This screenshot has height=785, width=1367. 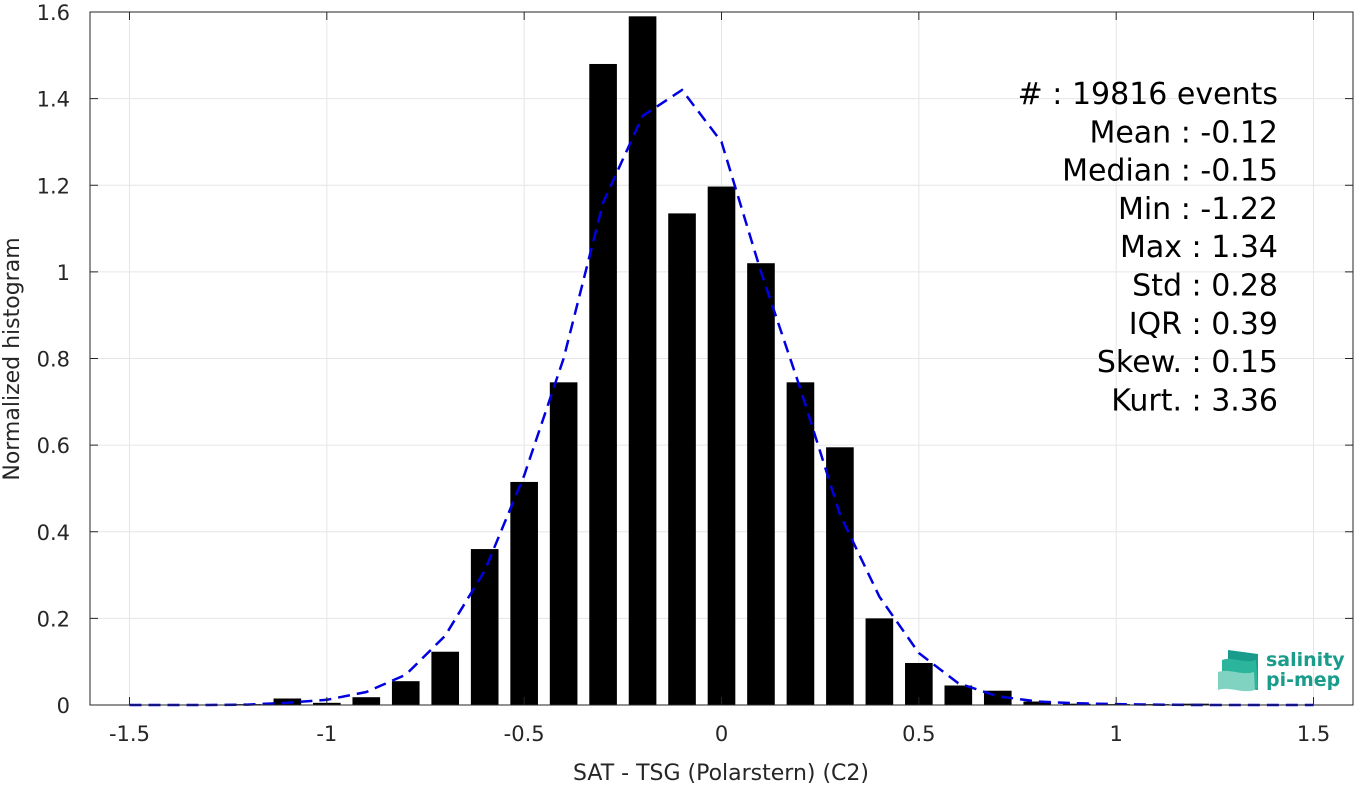 I want to click on stat-line: Mean : -0.12, so click(x=1183, y=132).